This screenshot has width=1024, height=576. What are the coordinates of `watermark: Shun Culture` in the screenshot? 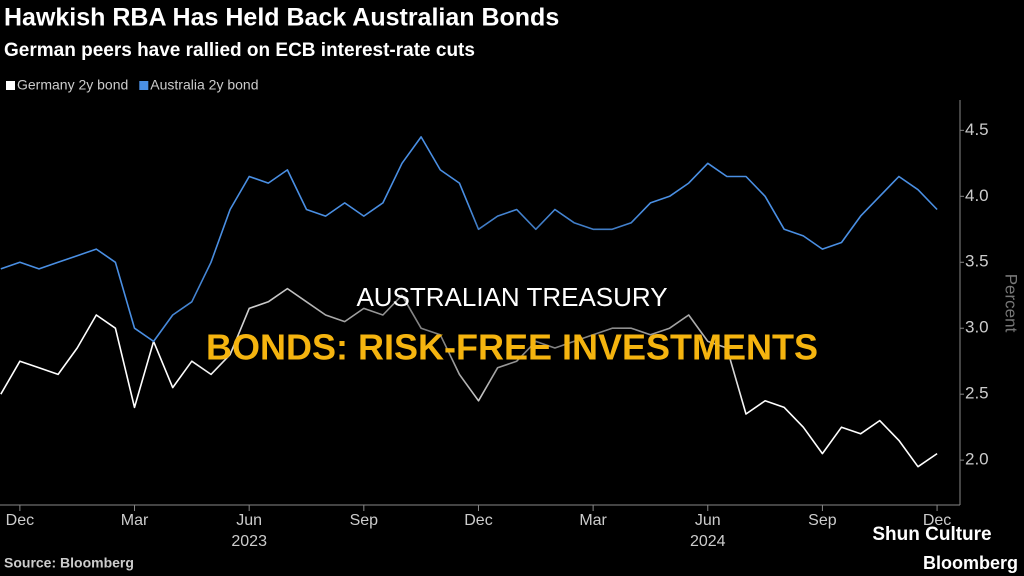 It's located at (931, 534).